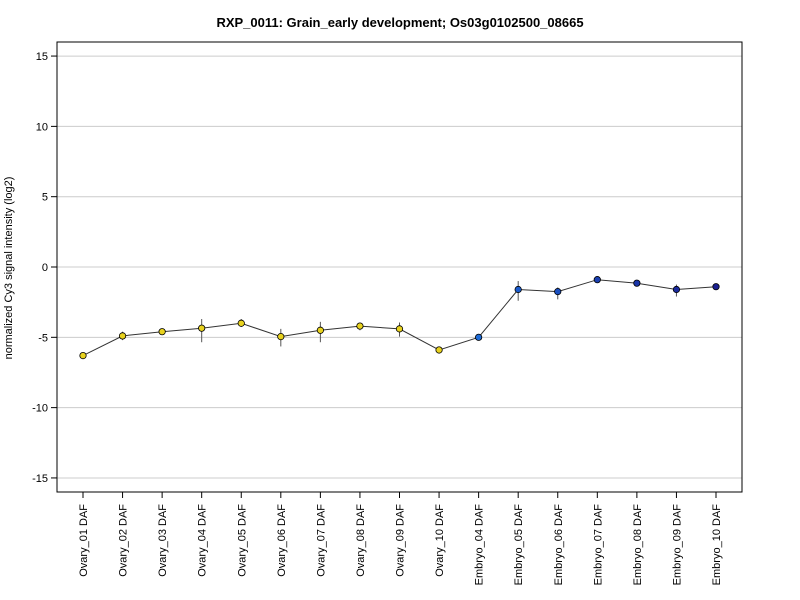 This screenshot has width=800, height=600. Describe the element at coordinates (282, 540) in the screenshot. I see `x-tick-label: Ovary_06 DAF` at that location.